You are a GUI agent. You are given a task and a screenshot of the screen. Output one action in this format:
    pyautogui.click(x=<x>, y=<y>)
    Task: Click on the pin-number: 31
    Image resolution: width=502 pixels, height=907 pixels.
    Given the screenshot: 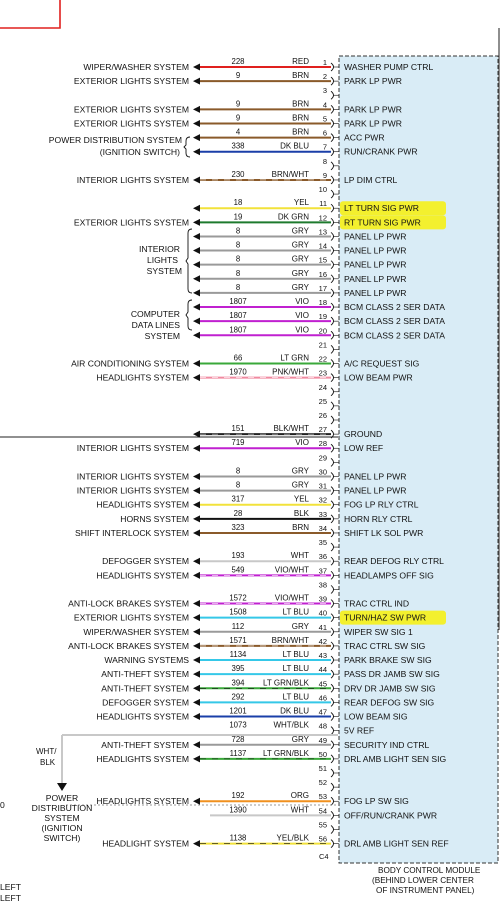 What is the action you would take?
    pyautogui.click(x=323, y=486)
    